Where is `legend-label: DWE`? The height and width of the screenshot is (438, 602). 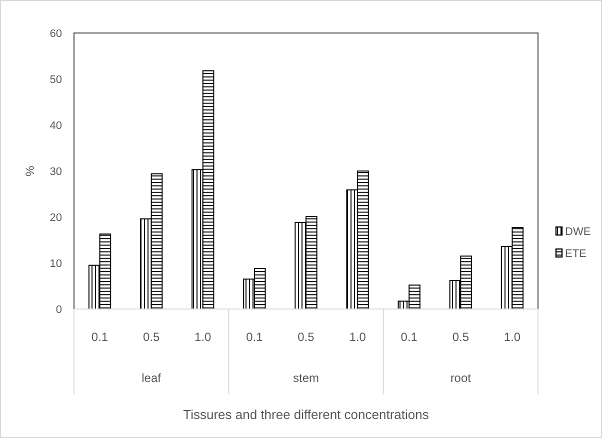 legend-label: DWE is located at coordinates (578, 232).